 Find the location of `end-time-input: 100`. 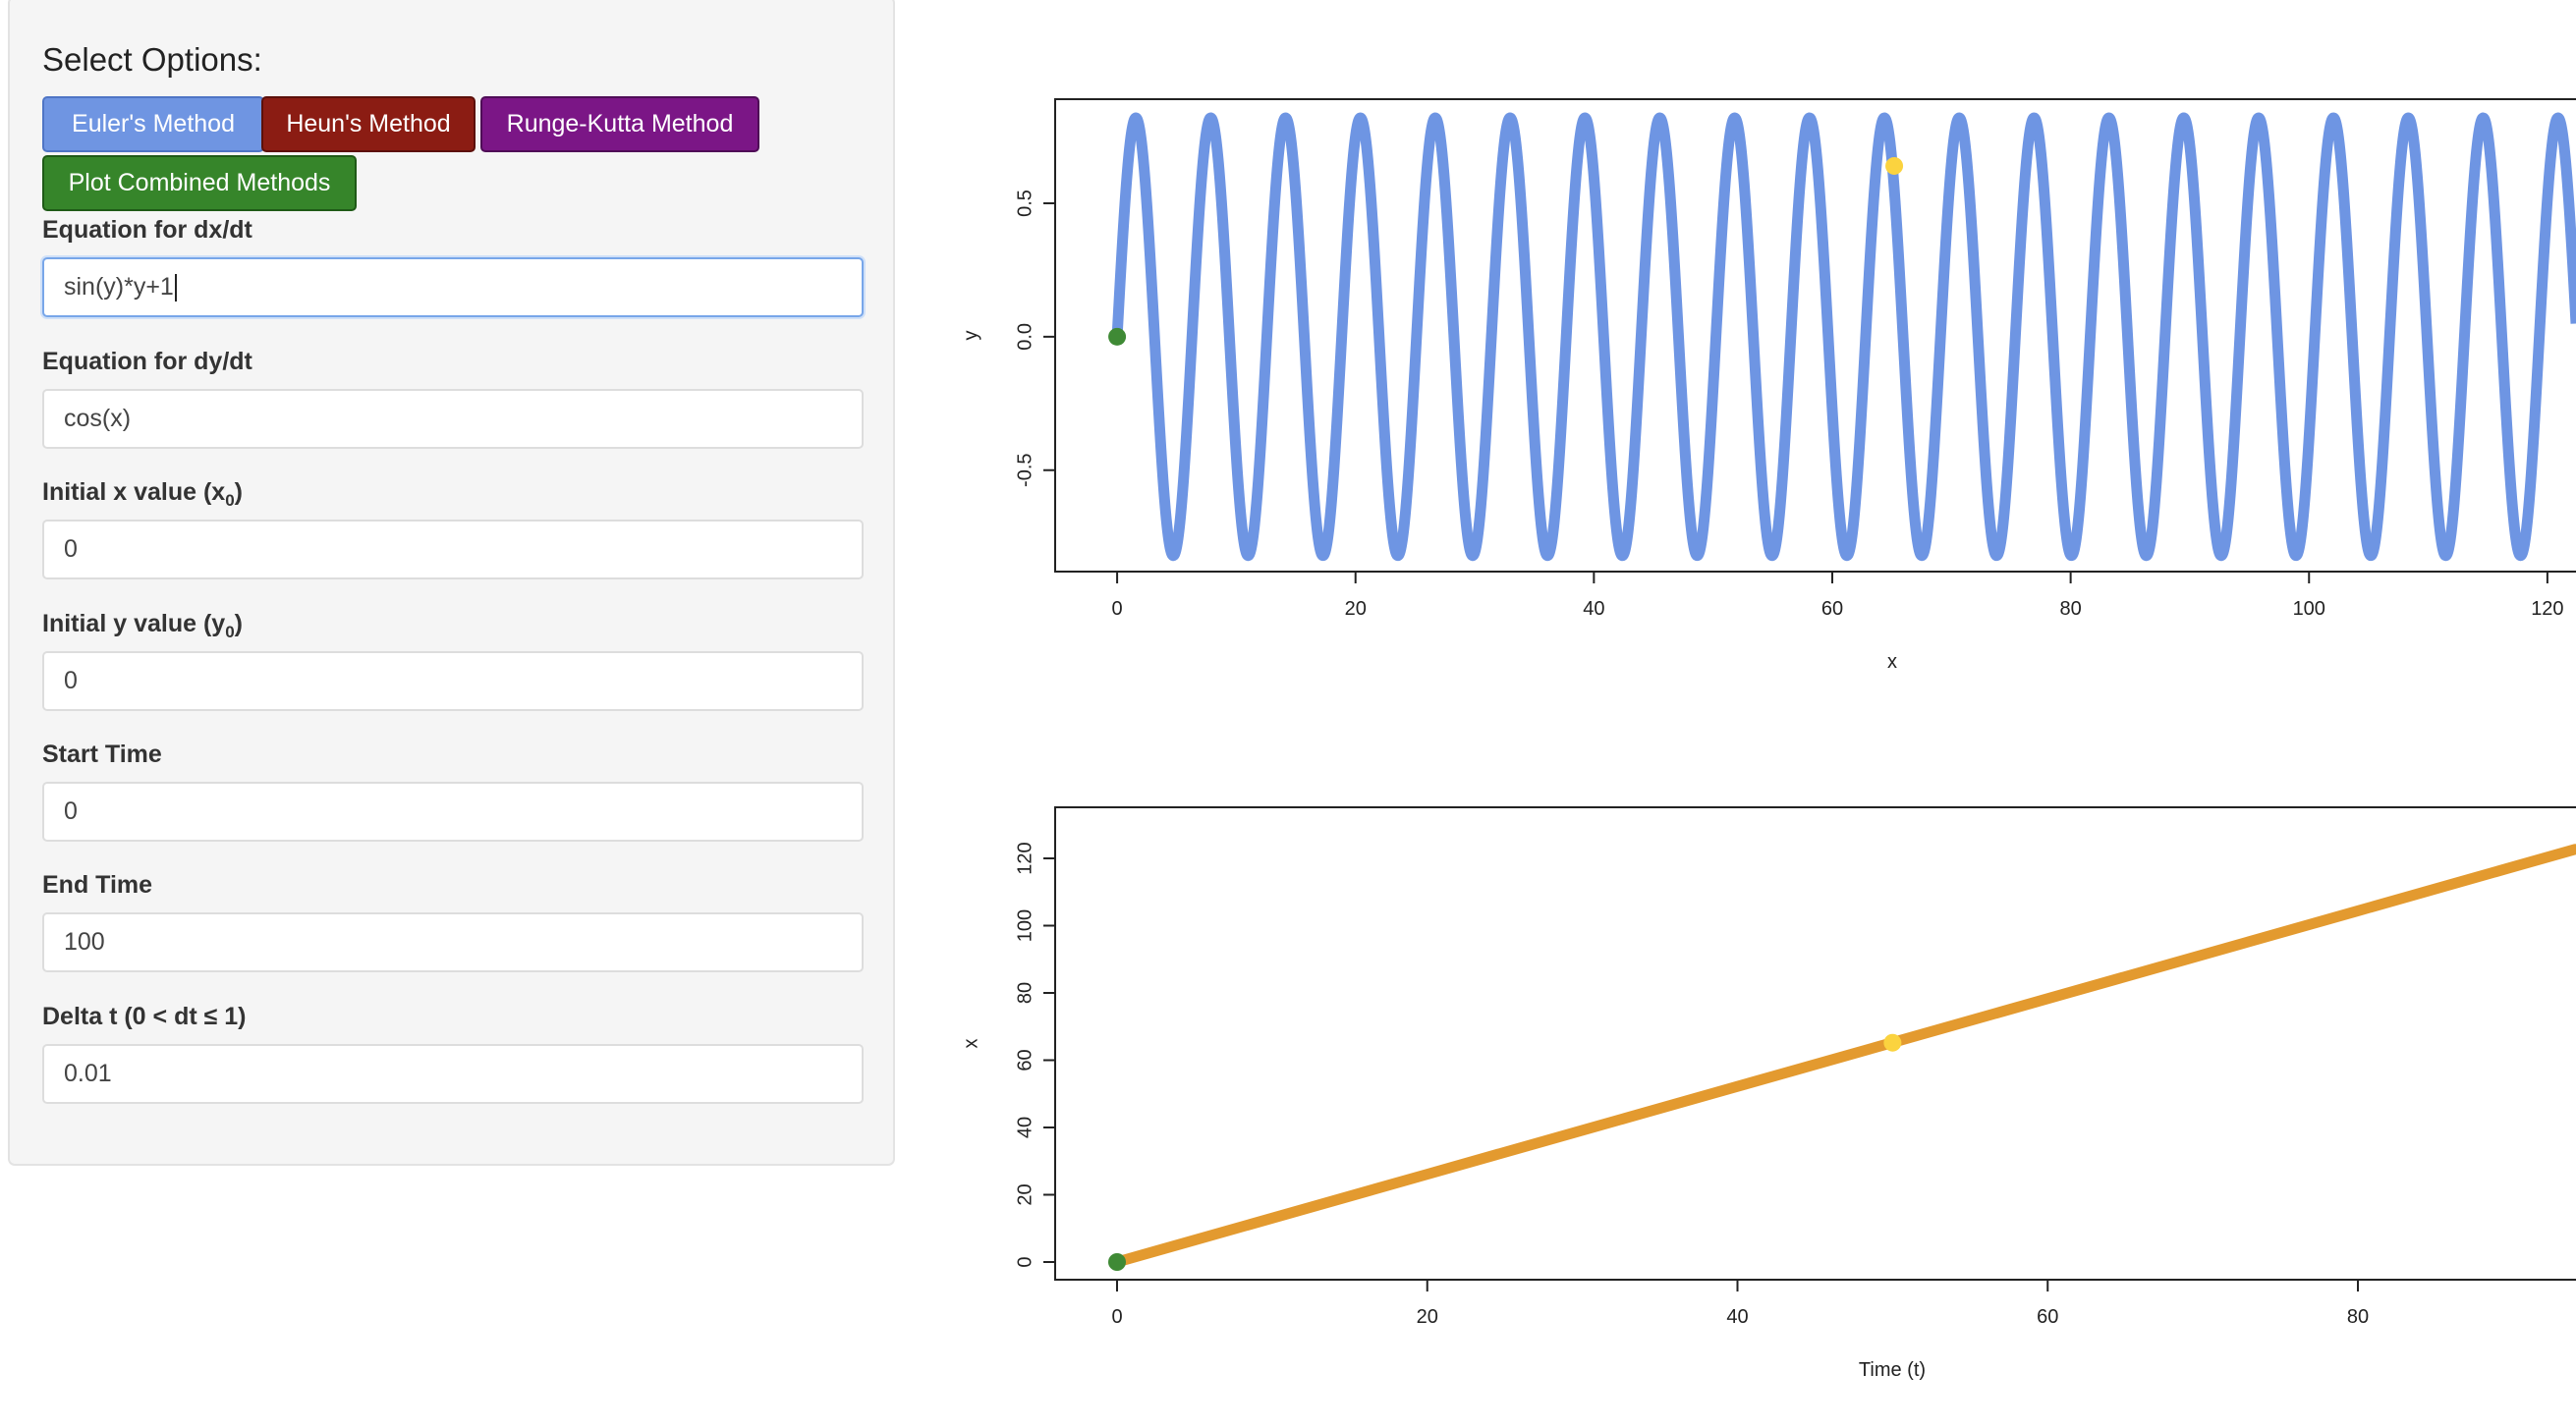

end-time-input: 100 is located at coordinates (453, 942).